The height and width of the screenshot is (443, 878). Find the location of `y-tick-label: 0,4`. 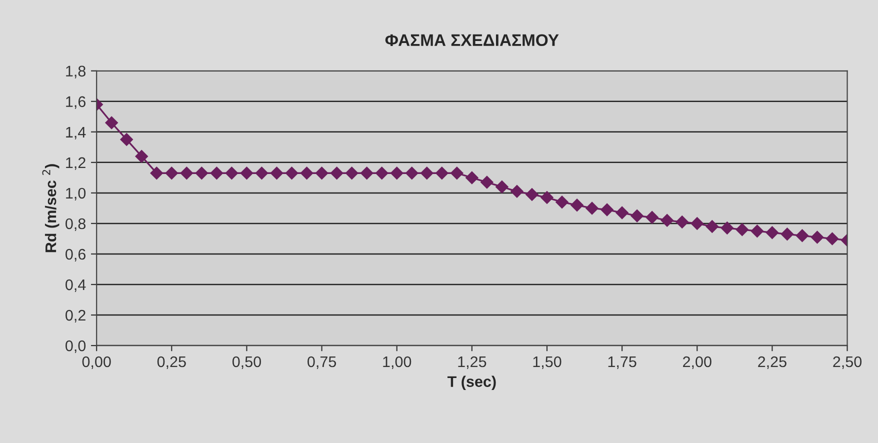

y-tick-label: 0,4 is located at coordinates (76, 285).